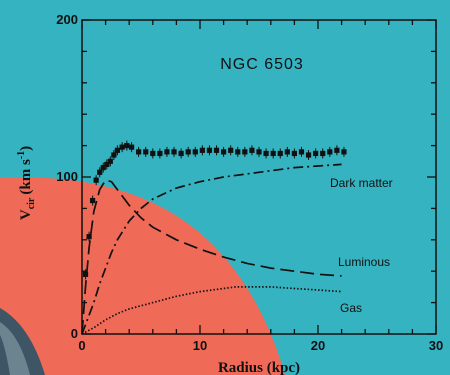 This screenshot has height=375, width=450. What do you see at coordinates (351, 308) in the screenshot?
I see `series-label-gas: Gas` at bounding box center [351, 308].